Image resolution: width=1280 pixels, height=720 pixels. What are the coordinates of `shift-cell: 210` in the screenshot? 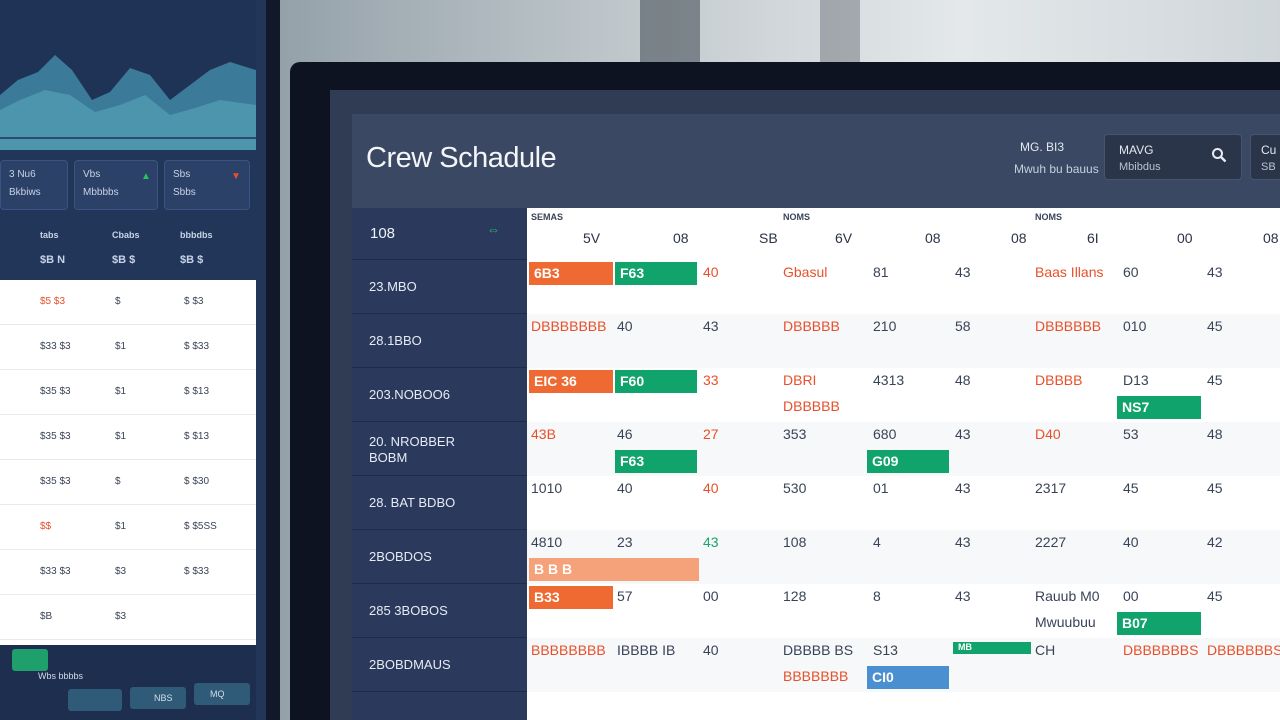 It's located at (885, 326).